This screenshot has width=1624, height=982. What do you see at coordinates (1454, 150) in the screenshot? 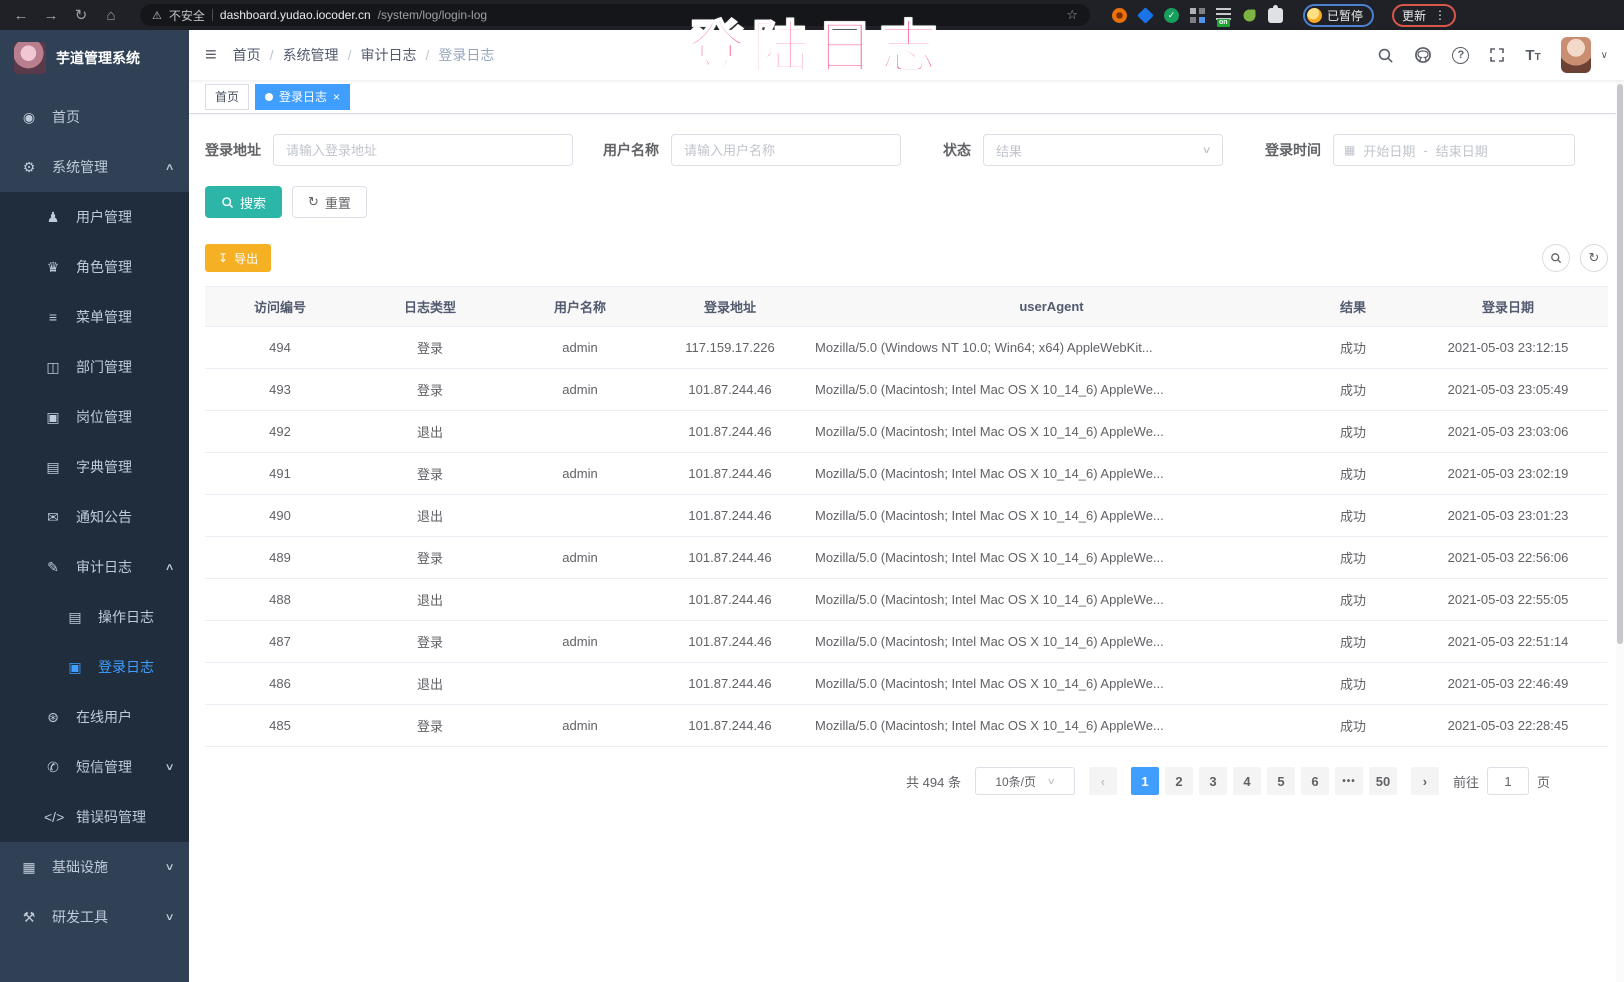
I see `login-time-range-picker: ▦ 开始日期 - 结束日期` at bounding box center [1454, 150].